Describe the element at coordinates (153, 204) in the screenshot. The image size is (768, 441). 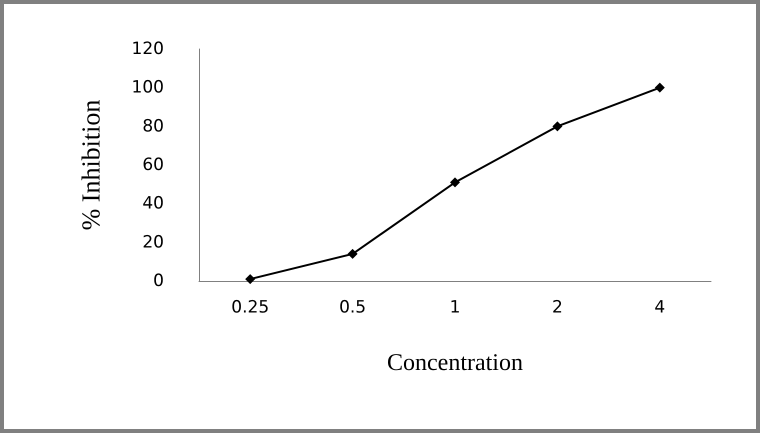
I see `y-tick-label: 40` at that location.